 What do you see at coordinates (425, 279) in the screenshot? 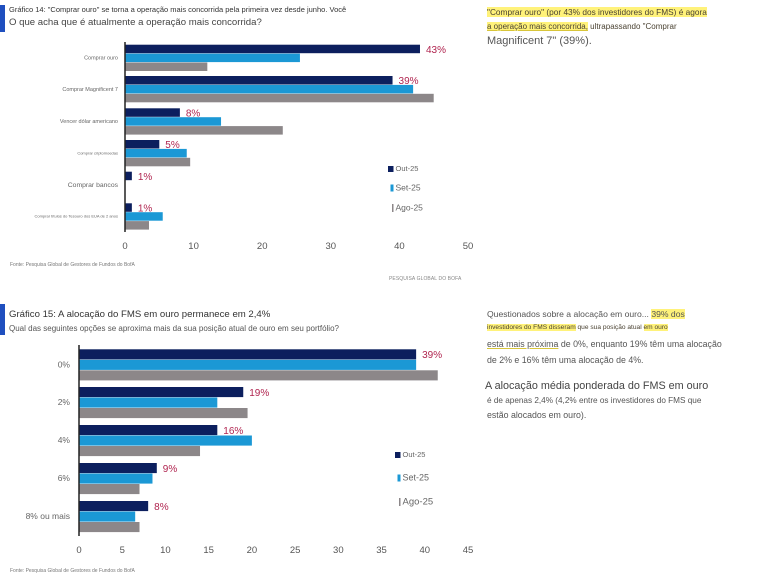
I see `chart-14-brand-label: PESQUISA GLOBAL DO BOFA` at bounding box center [425, 279].